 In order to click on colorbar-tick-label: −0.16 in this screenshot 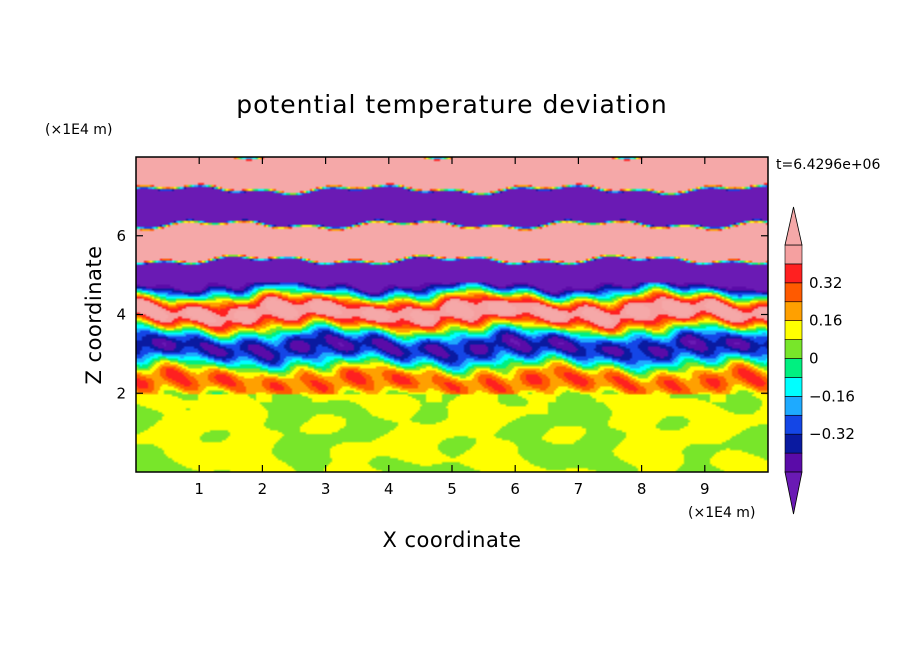, I will do `click(832, 396)`.